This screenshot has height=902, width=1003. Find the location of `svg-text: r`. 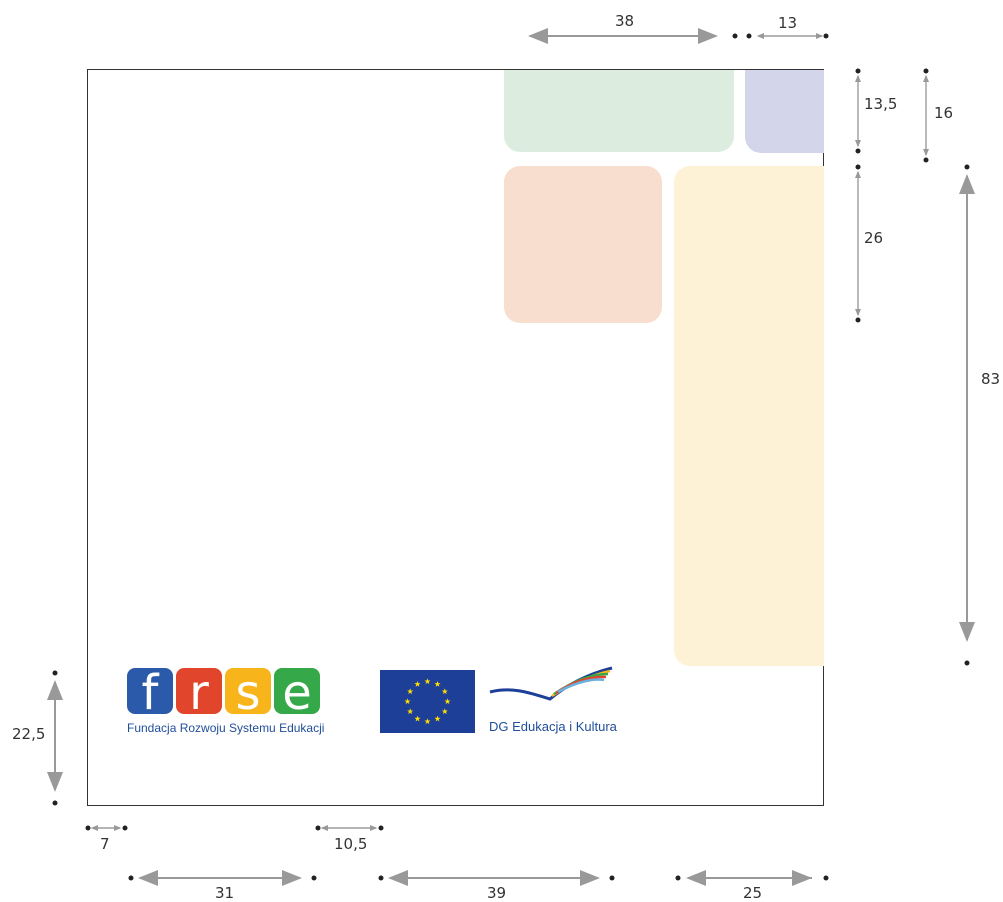

svg-text: r is located at coordinates (199, 693).